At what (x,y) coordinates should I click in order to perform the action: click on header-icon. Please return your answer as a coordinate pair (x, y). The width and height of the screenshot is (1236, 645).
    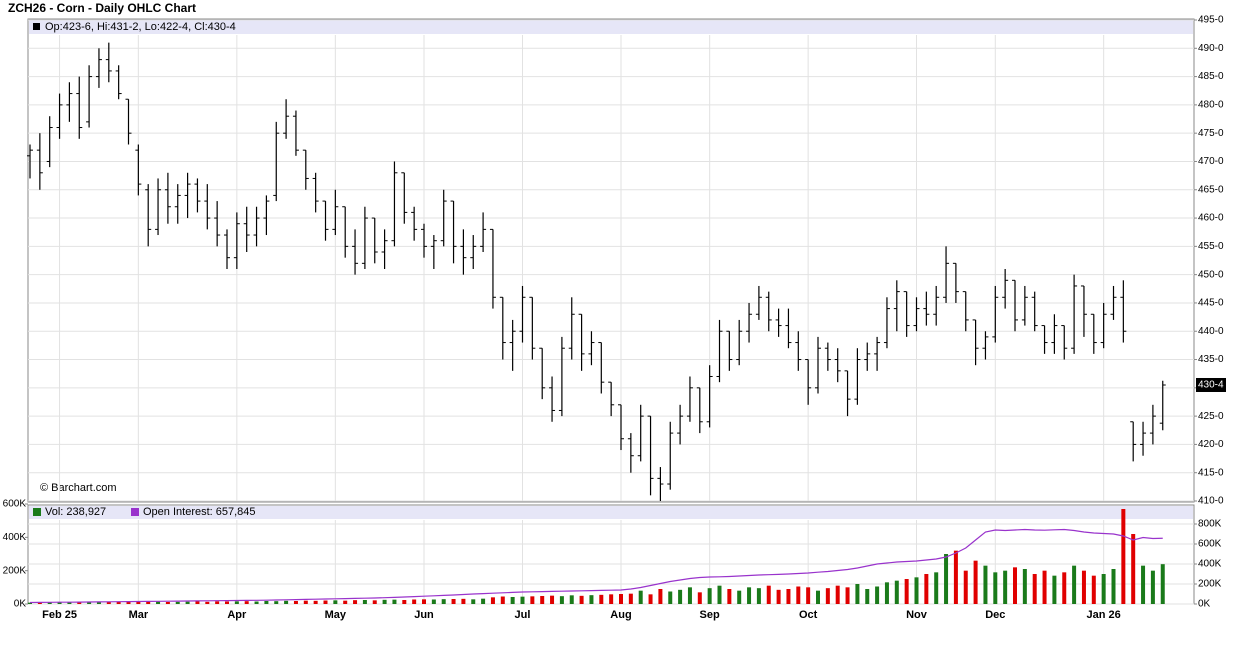
    Looking at the image, I should click on (36, 26).